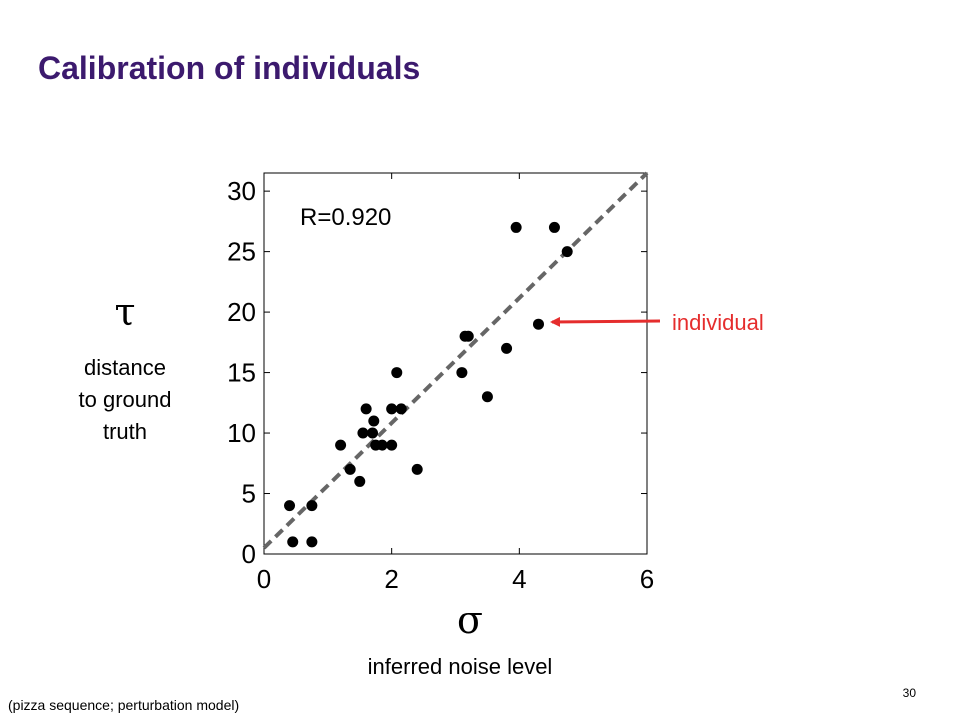 This screenshot has width=960, height=720. Describe the element at coordinates (538, 324) in the screenshot. I see `highlighted-data-point` at that location.